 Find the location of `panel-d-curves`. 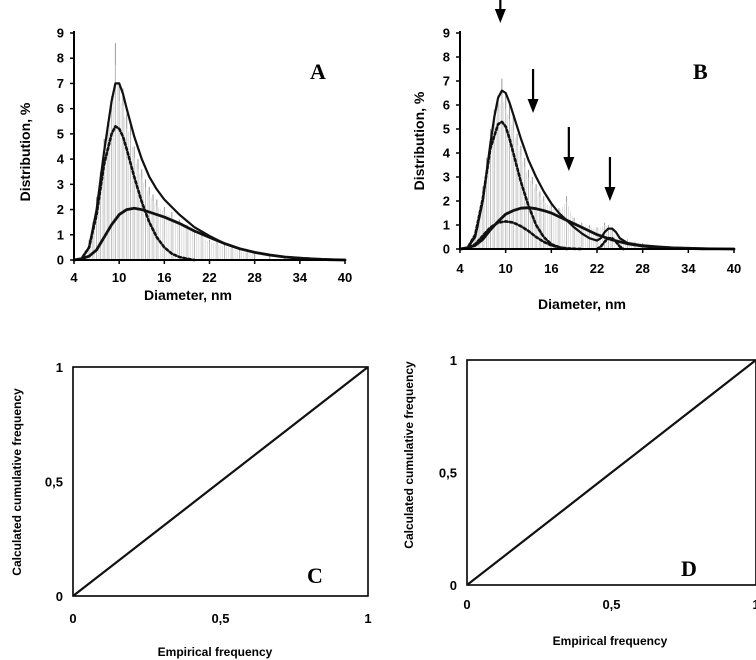

panel-d-curves is located at coordinates (611, 472).